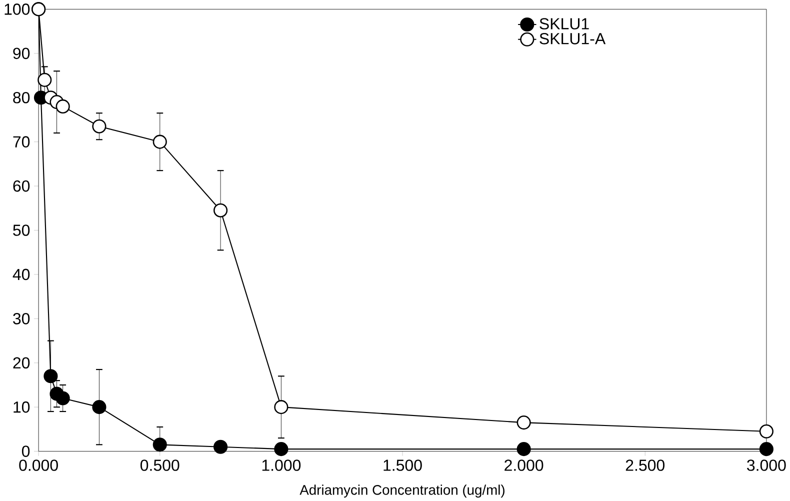  Describe the element at coordinates (403, 465) in the screenshot. I see `x-tick-label: 1.500` at that location.